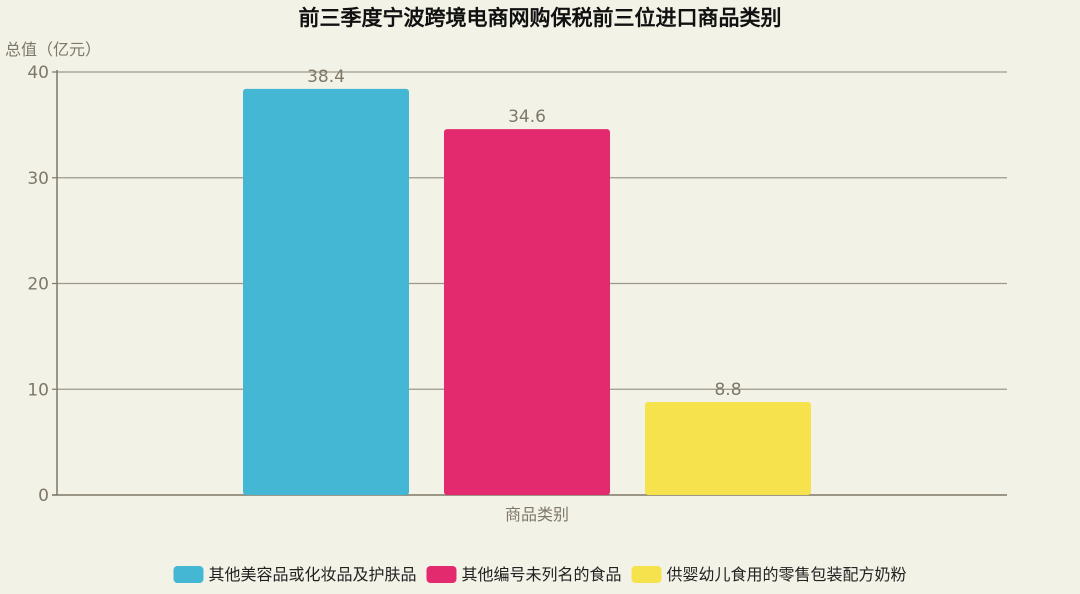  What do you see at coordinates (38, 73) in the screenshot?
I see `y-tick-label-40: 40` at bounding box center [38, 73].